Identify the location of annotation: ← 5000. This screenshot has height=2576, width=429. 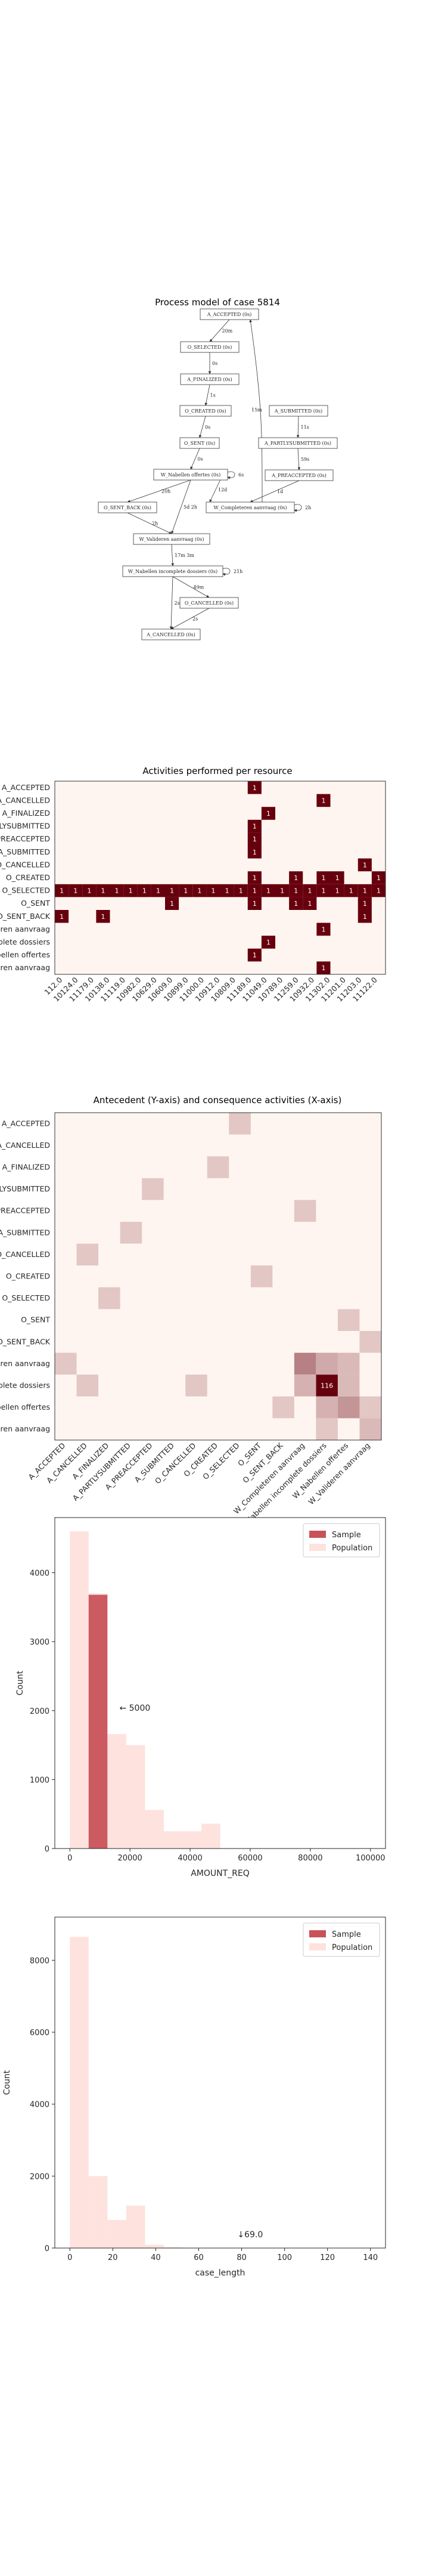
(134, 1709).